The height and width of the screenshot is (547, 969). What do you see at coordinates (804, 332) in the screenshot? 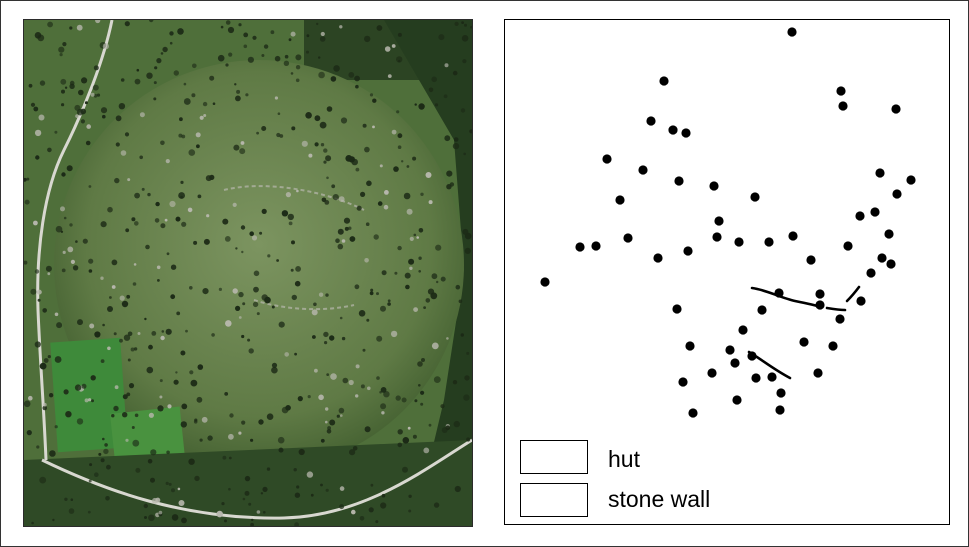
I see `stone-wall-markers` at bounding box center [804, 332].